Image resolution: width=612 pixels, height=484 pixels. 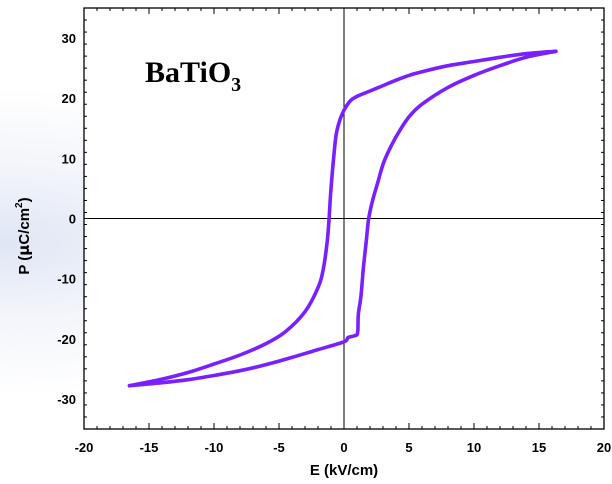 What do you see at coordinates (24, 199) in the screenshot?
I see `y-axis-title-suffix: )` at bounding box center [24, 199].